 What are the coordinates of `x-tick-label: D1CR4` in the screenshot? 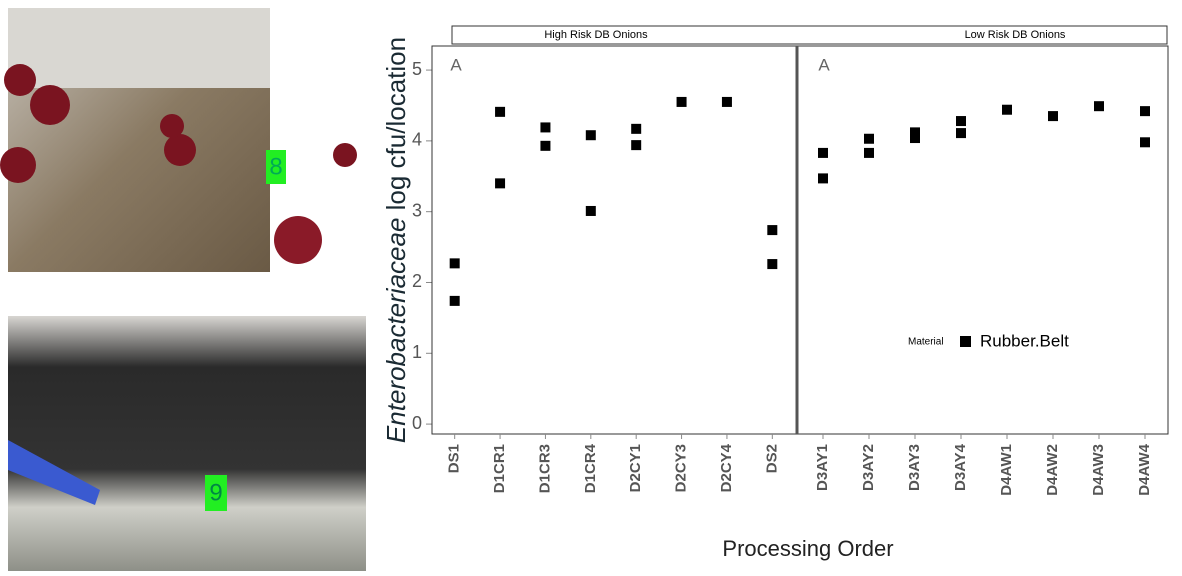 It's located at (590, 468).